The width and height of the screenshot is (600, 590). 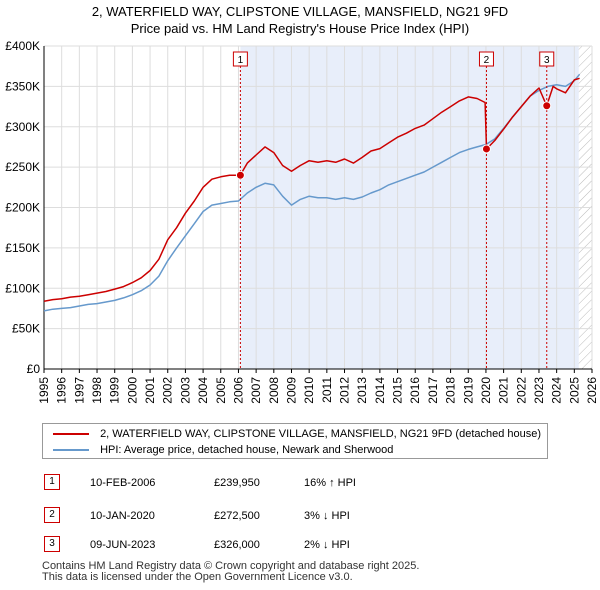 What do you see at coordinates (327, 516) in the screenshot?
I see `sale-hpi-diff: 3% ↓ HPI` at bounding box center [327, 516].